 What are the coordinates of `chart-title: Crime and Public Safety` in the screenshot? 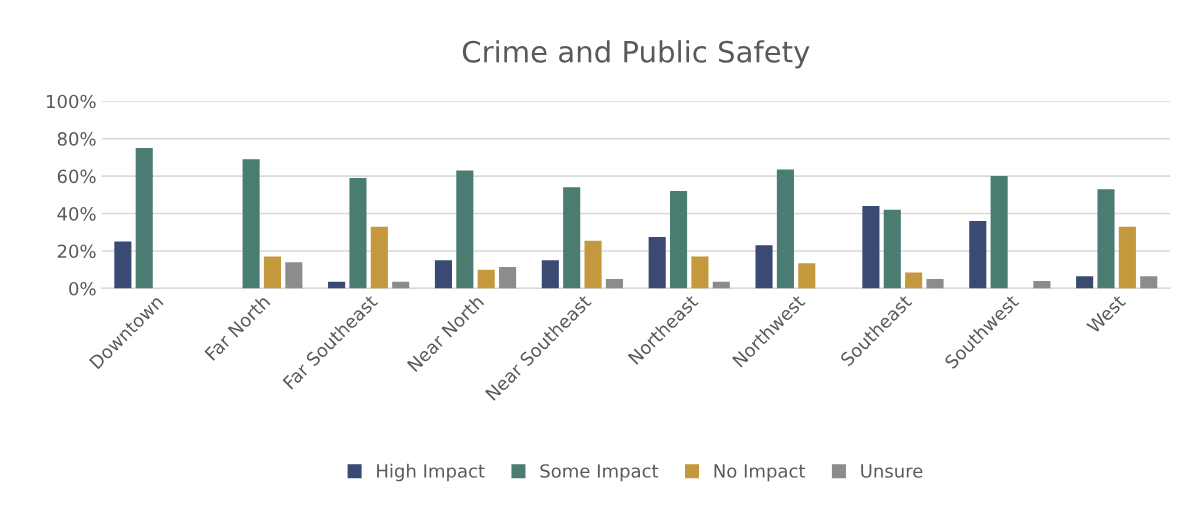 It's located at (636, 54).